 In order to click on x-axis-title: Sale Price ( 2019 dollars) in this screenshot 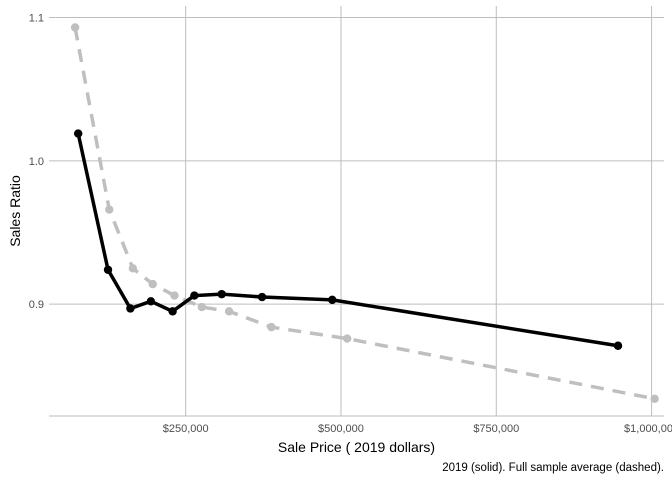, I will do `click(356, 447)`.